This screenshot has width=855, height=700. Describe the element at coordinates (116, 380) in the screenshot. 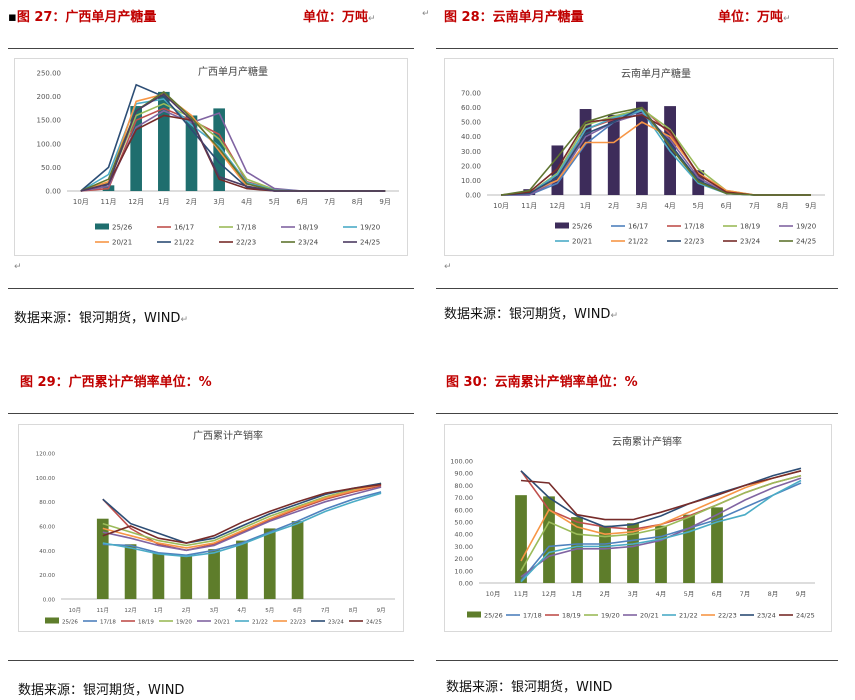

I see `figure-29-title: 图 29：广西累计产销率单位：%` at that location.